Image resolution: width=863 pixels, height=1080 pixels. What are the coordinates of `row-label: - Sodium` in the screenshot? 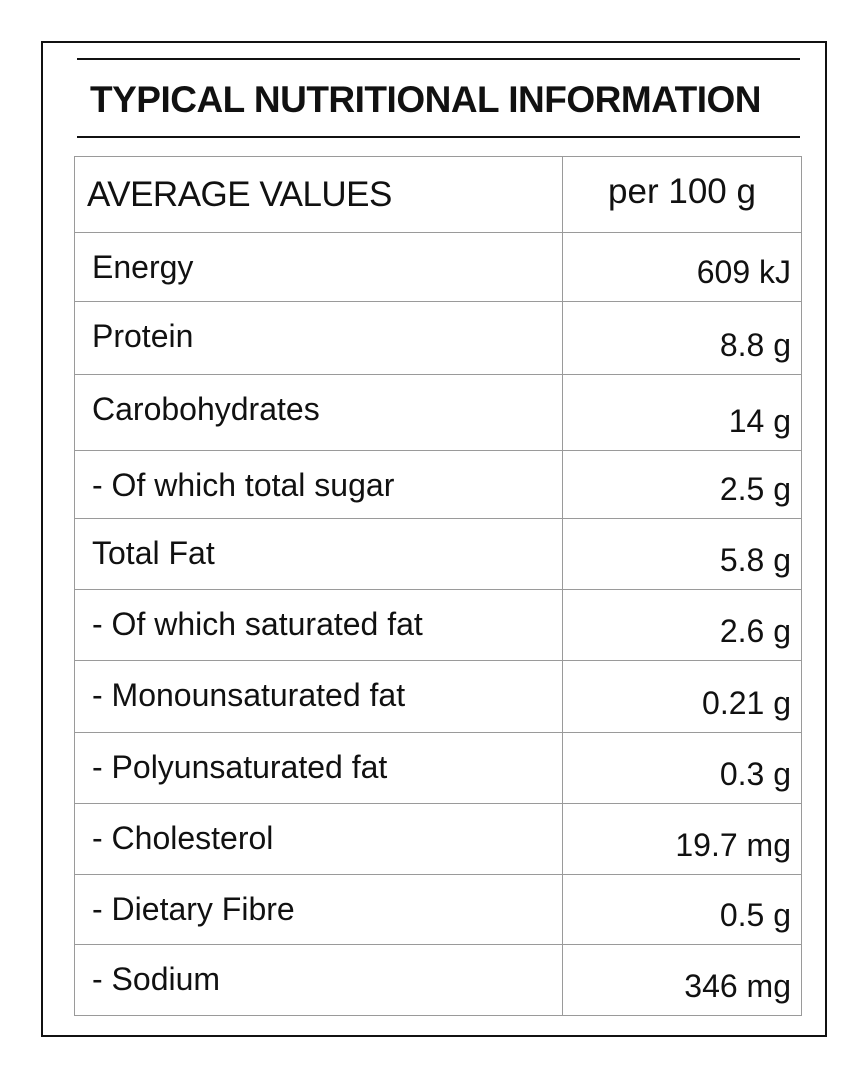 It's located at (319, 980).